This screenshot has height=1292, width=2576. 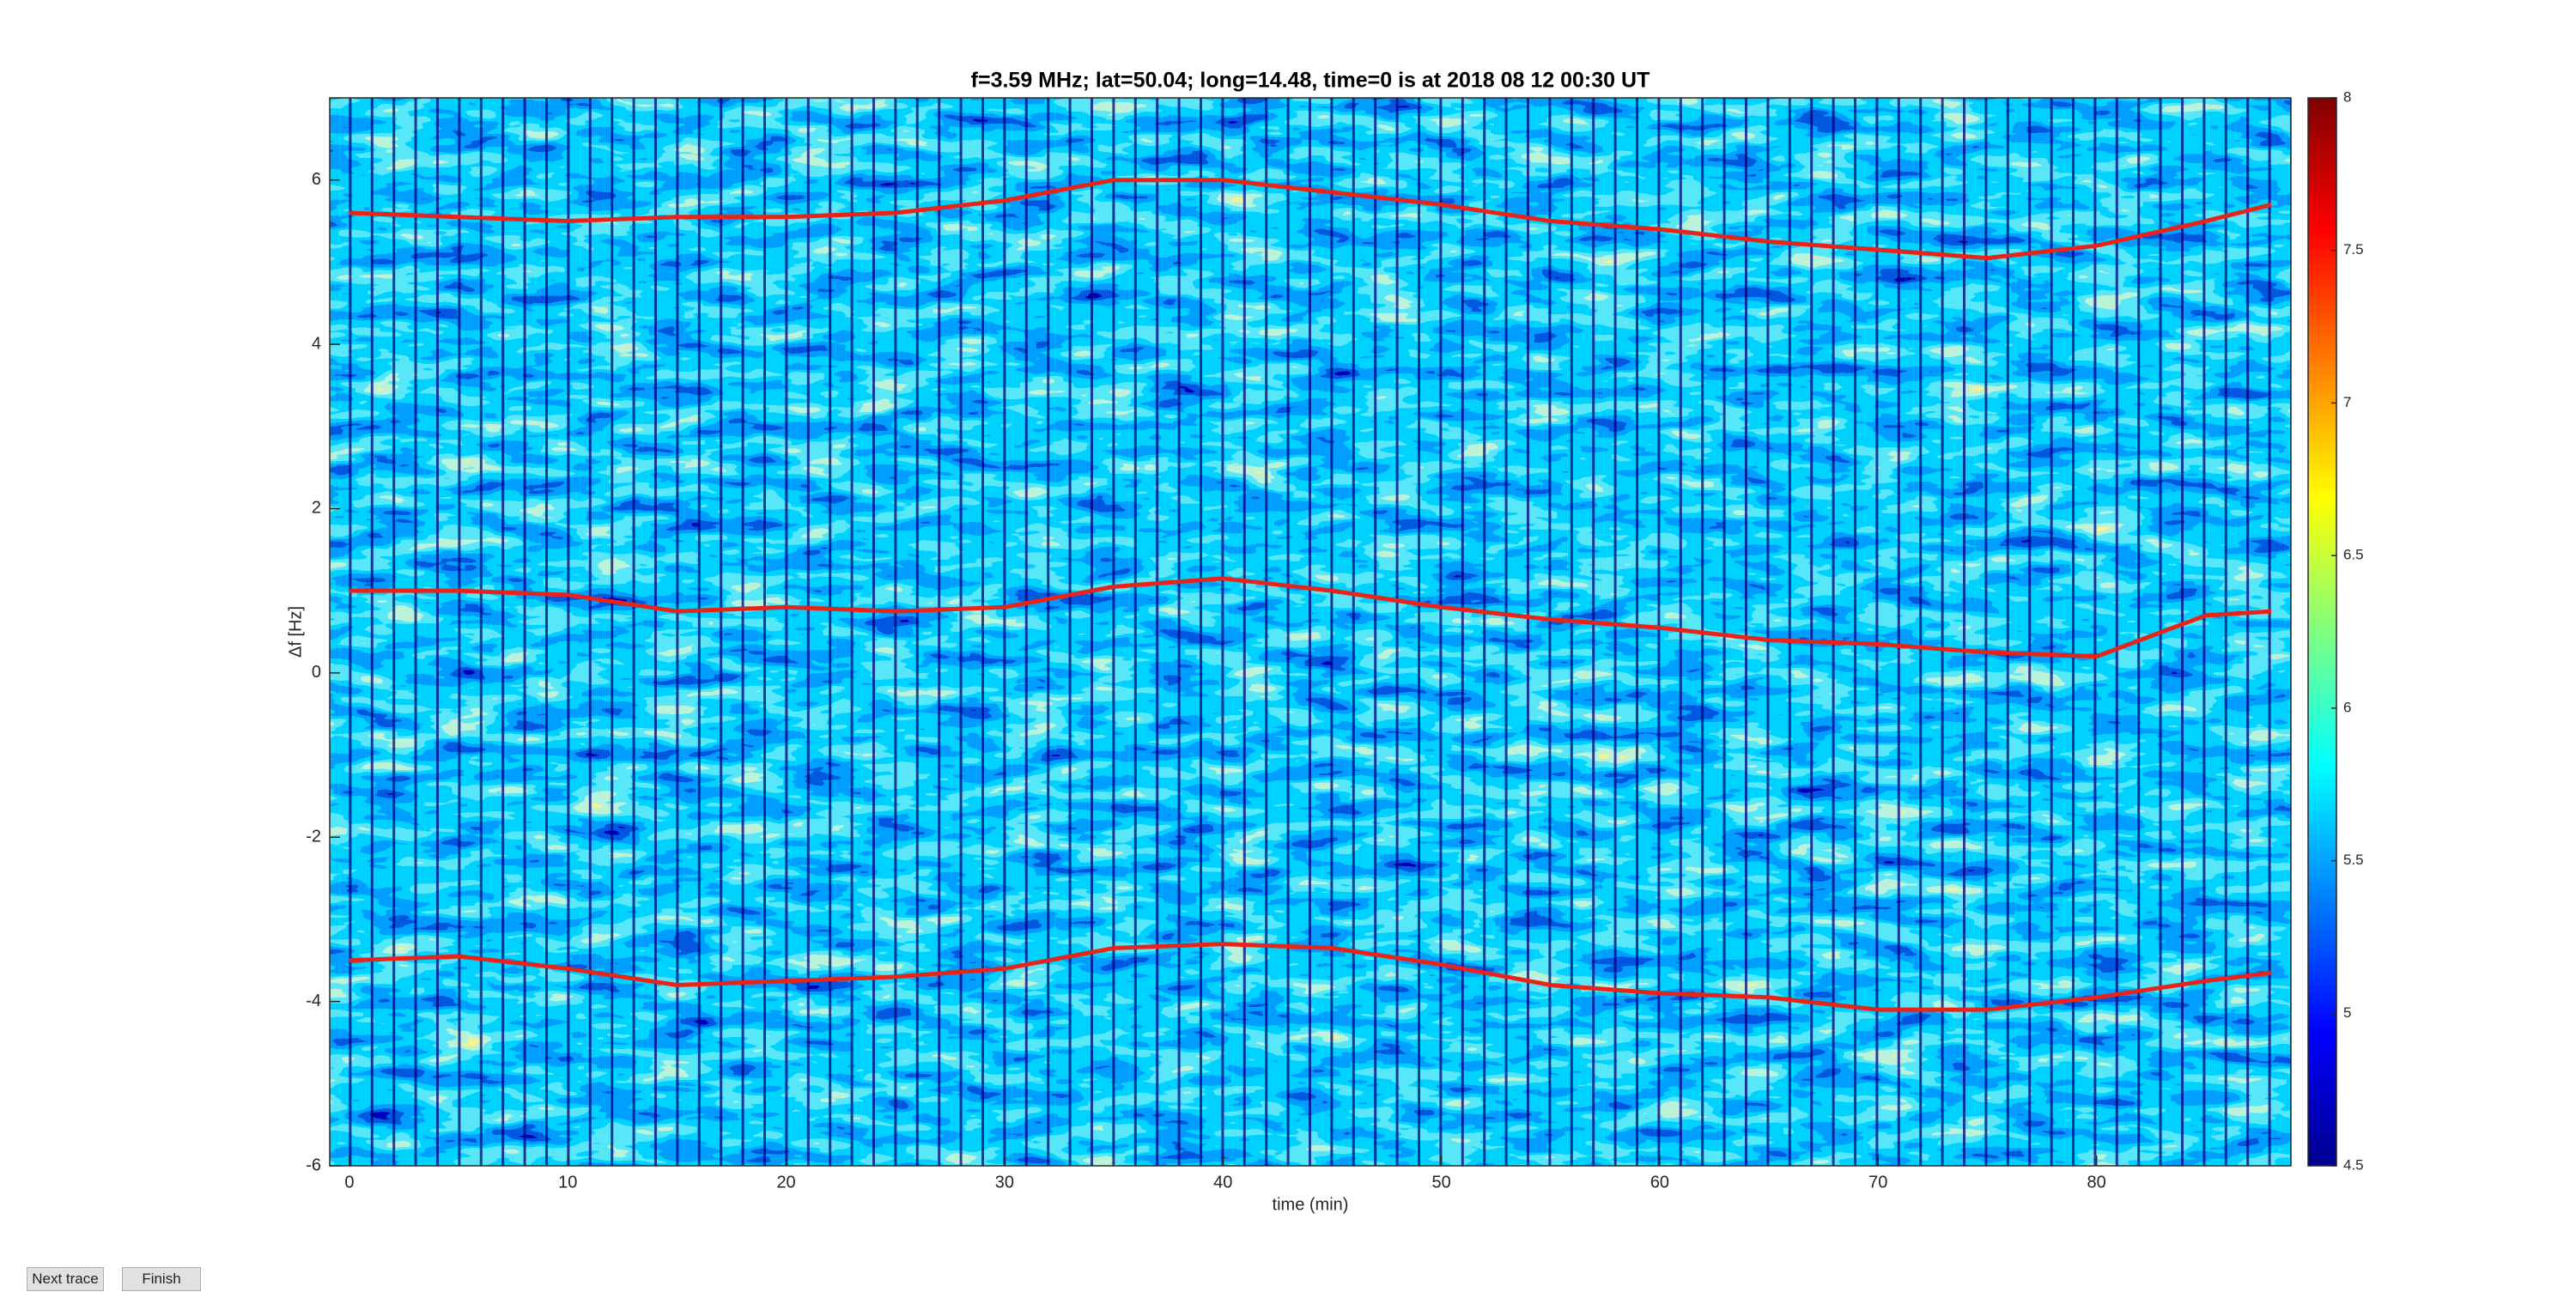 I want to click on next-trace-button: Next trace, so click(x=66, y=1279).